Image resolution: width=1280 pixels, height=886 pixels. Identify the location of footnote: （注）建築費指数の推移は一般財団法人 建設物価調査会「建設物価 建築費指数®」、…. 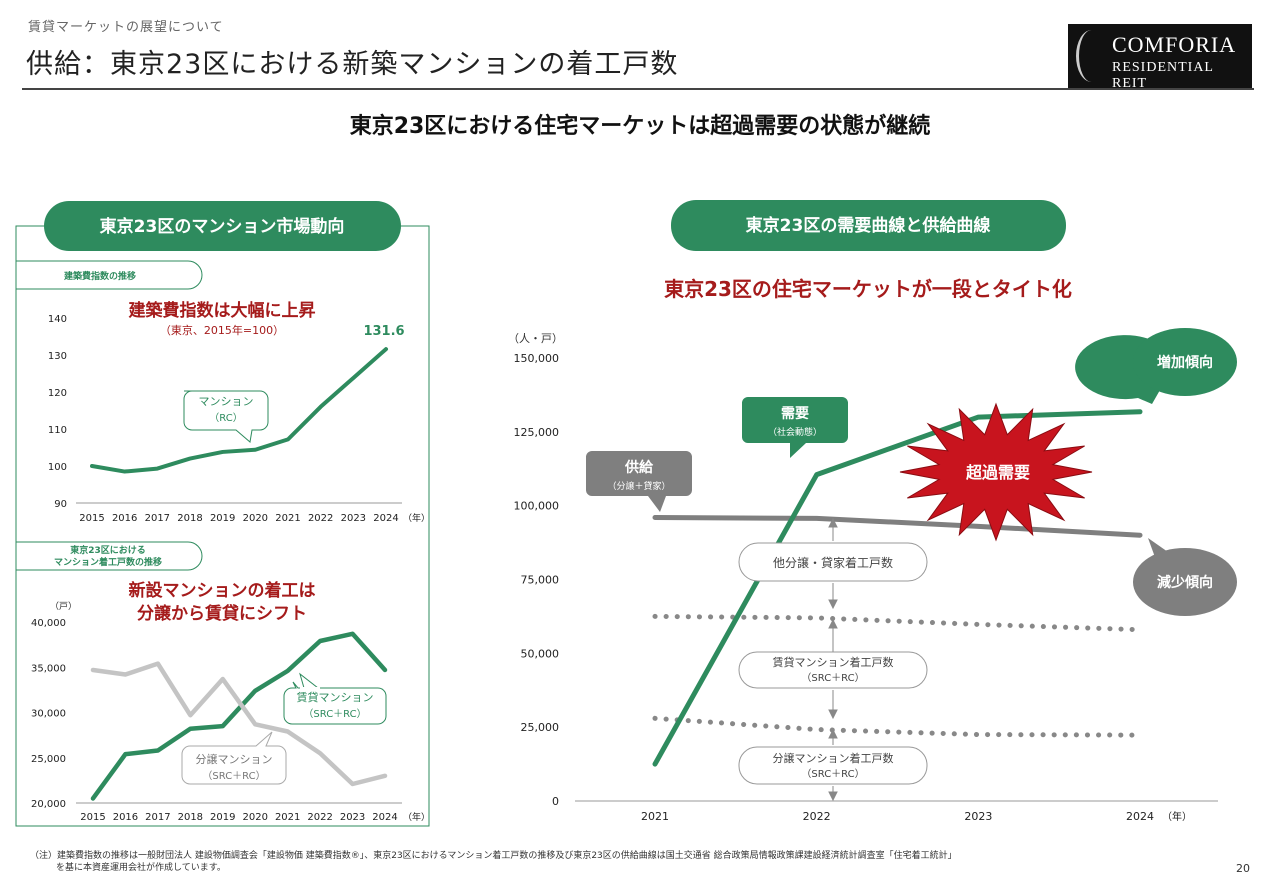
(493, 862).